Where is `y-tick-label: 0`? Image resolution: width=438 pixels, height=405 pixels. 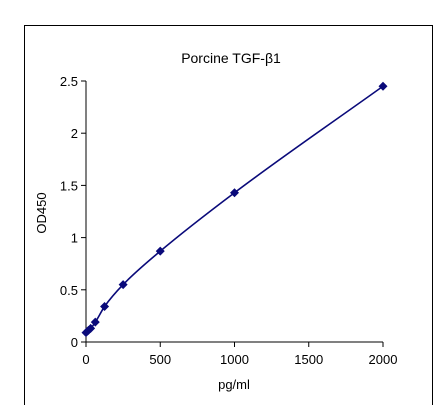
y-tick-label: 0 is located at coordinates (74, 342).